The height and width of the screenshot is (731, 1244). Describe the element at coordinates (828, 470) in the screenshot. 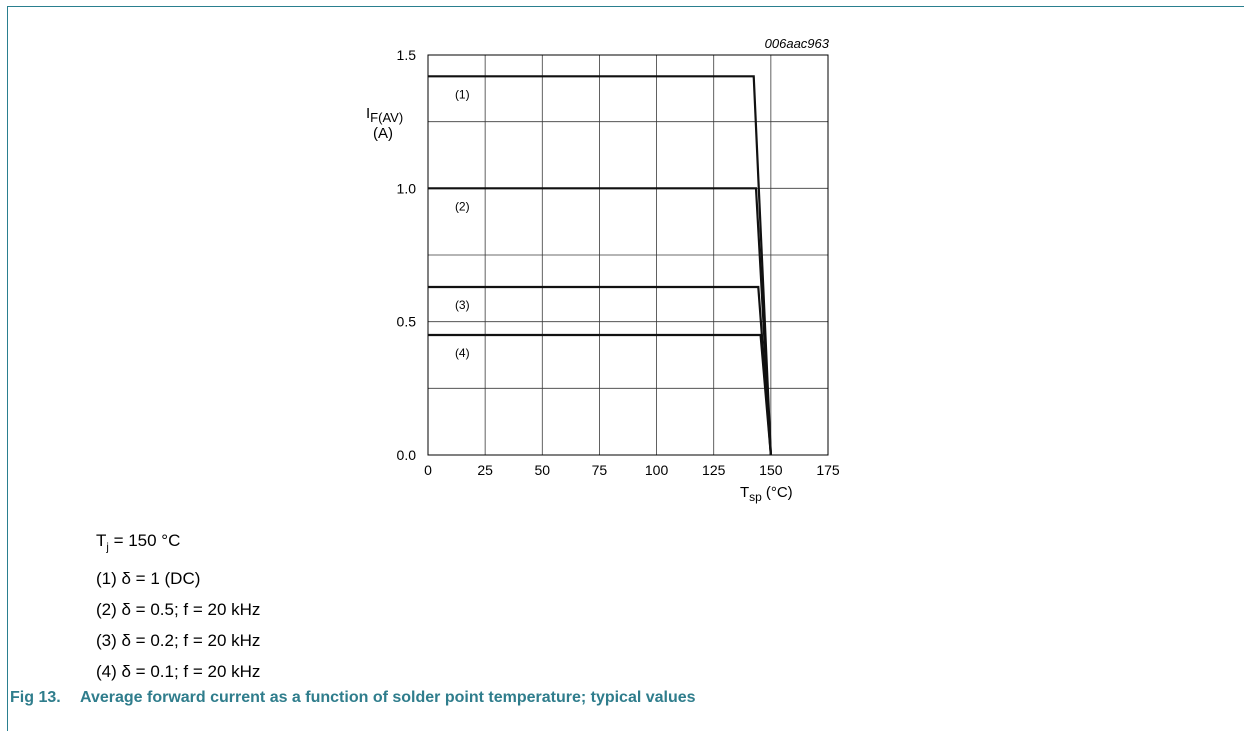

I see `x-tick-label-7: 175` at that location.